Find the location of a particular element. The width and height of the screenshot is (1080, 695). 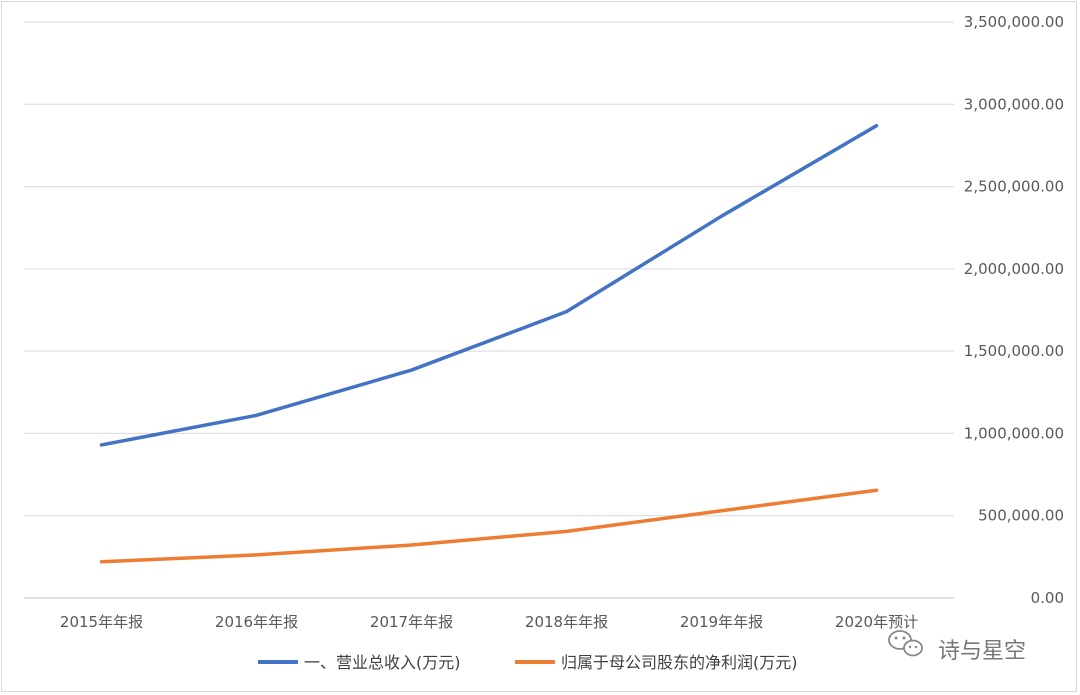

y-tick-label: 1,500,000.00 is located at coordinates (1014, 351).